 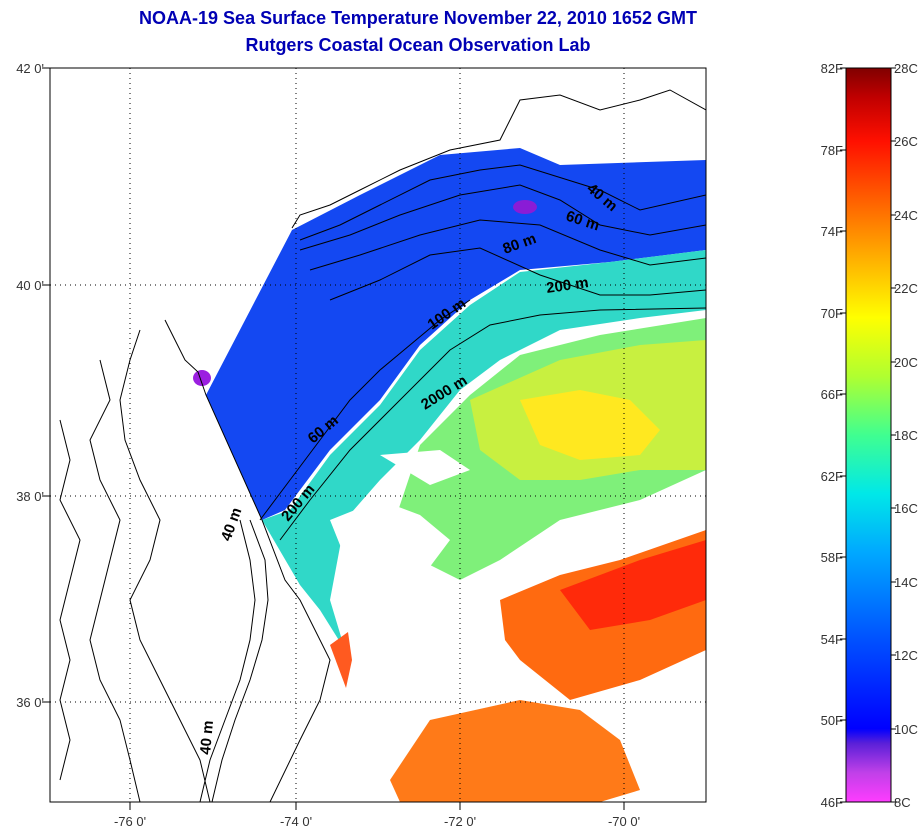 I want to click on isobath-200m, so click(x=517, y=274).